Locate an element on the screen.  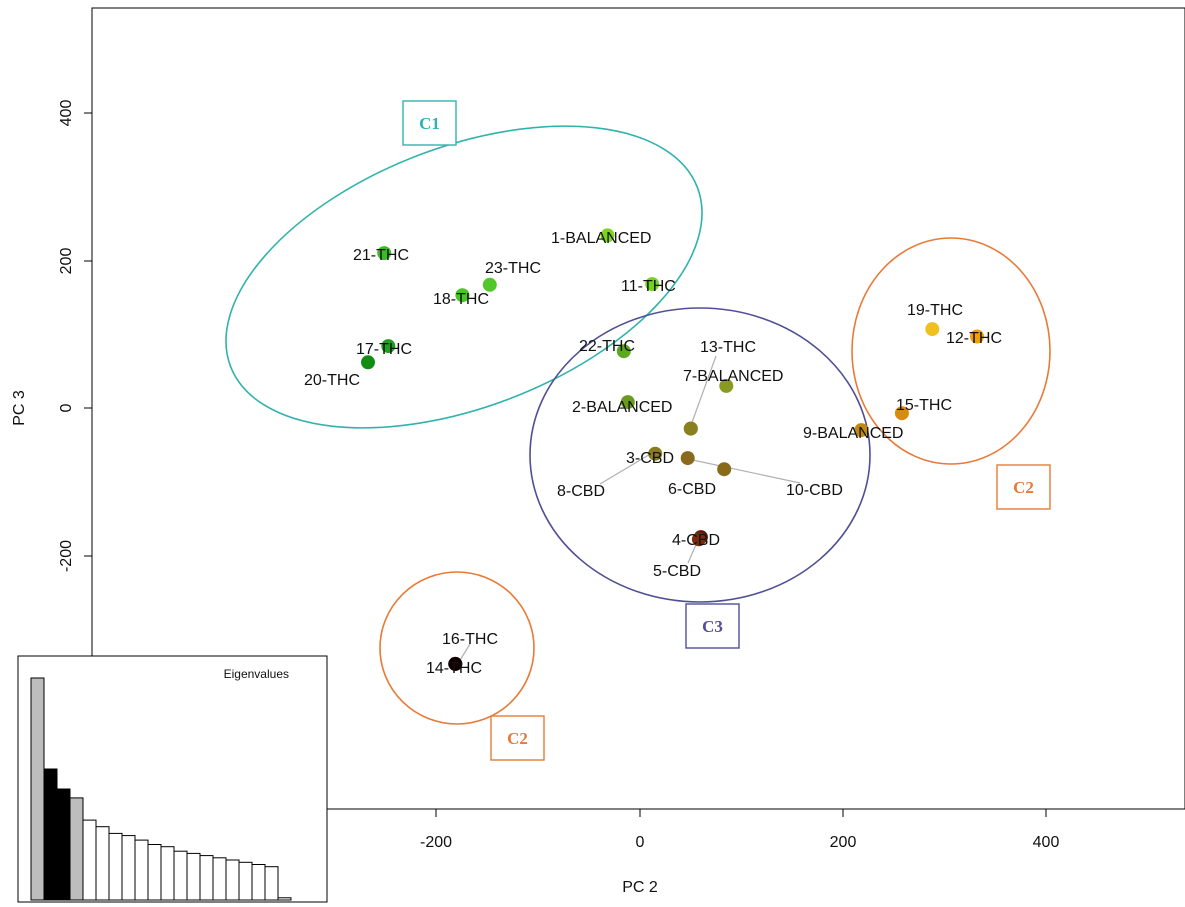
point-label-15: 15-THC is located at coordinates (924, 405).